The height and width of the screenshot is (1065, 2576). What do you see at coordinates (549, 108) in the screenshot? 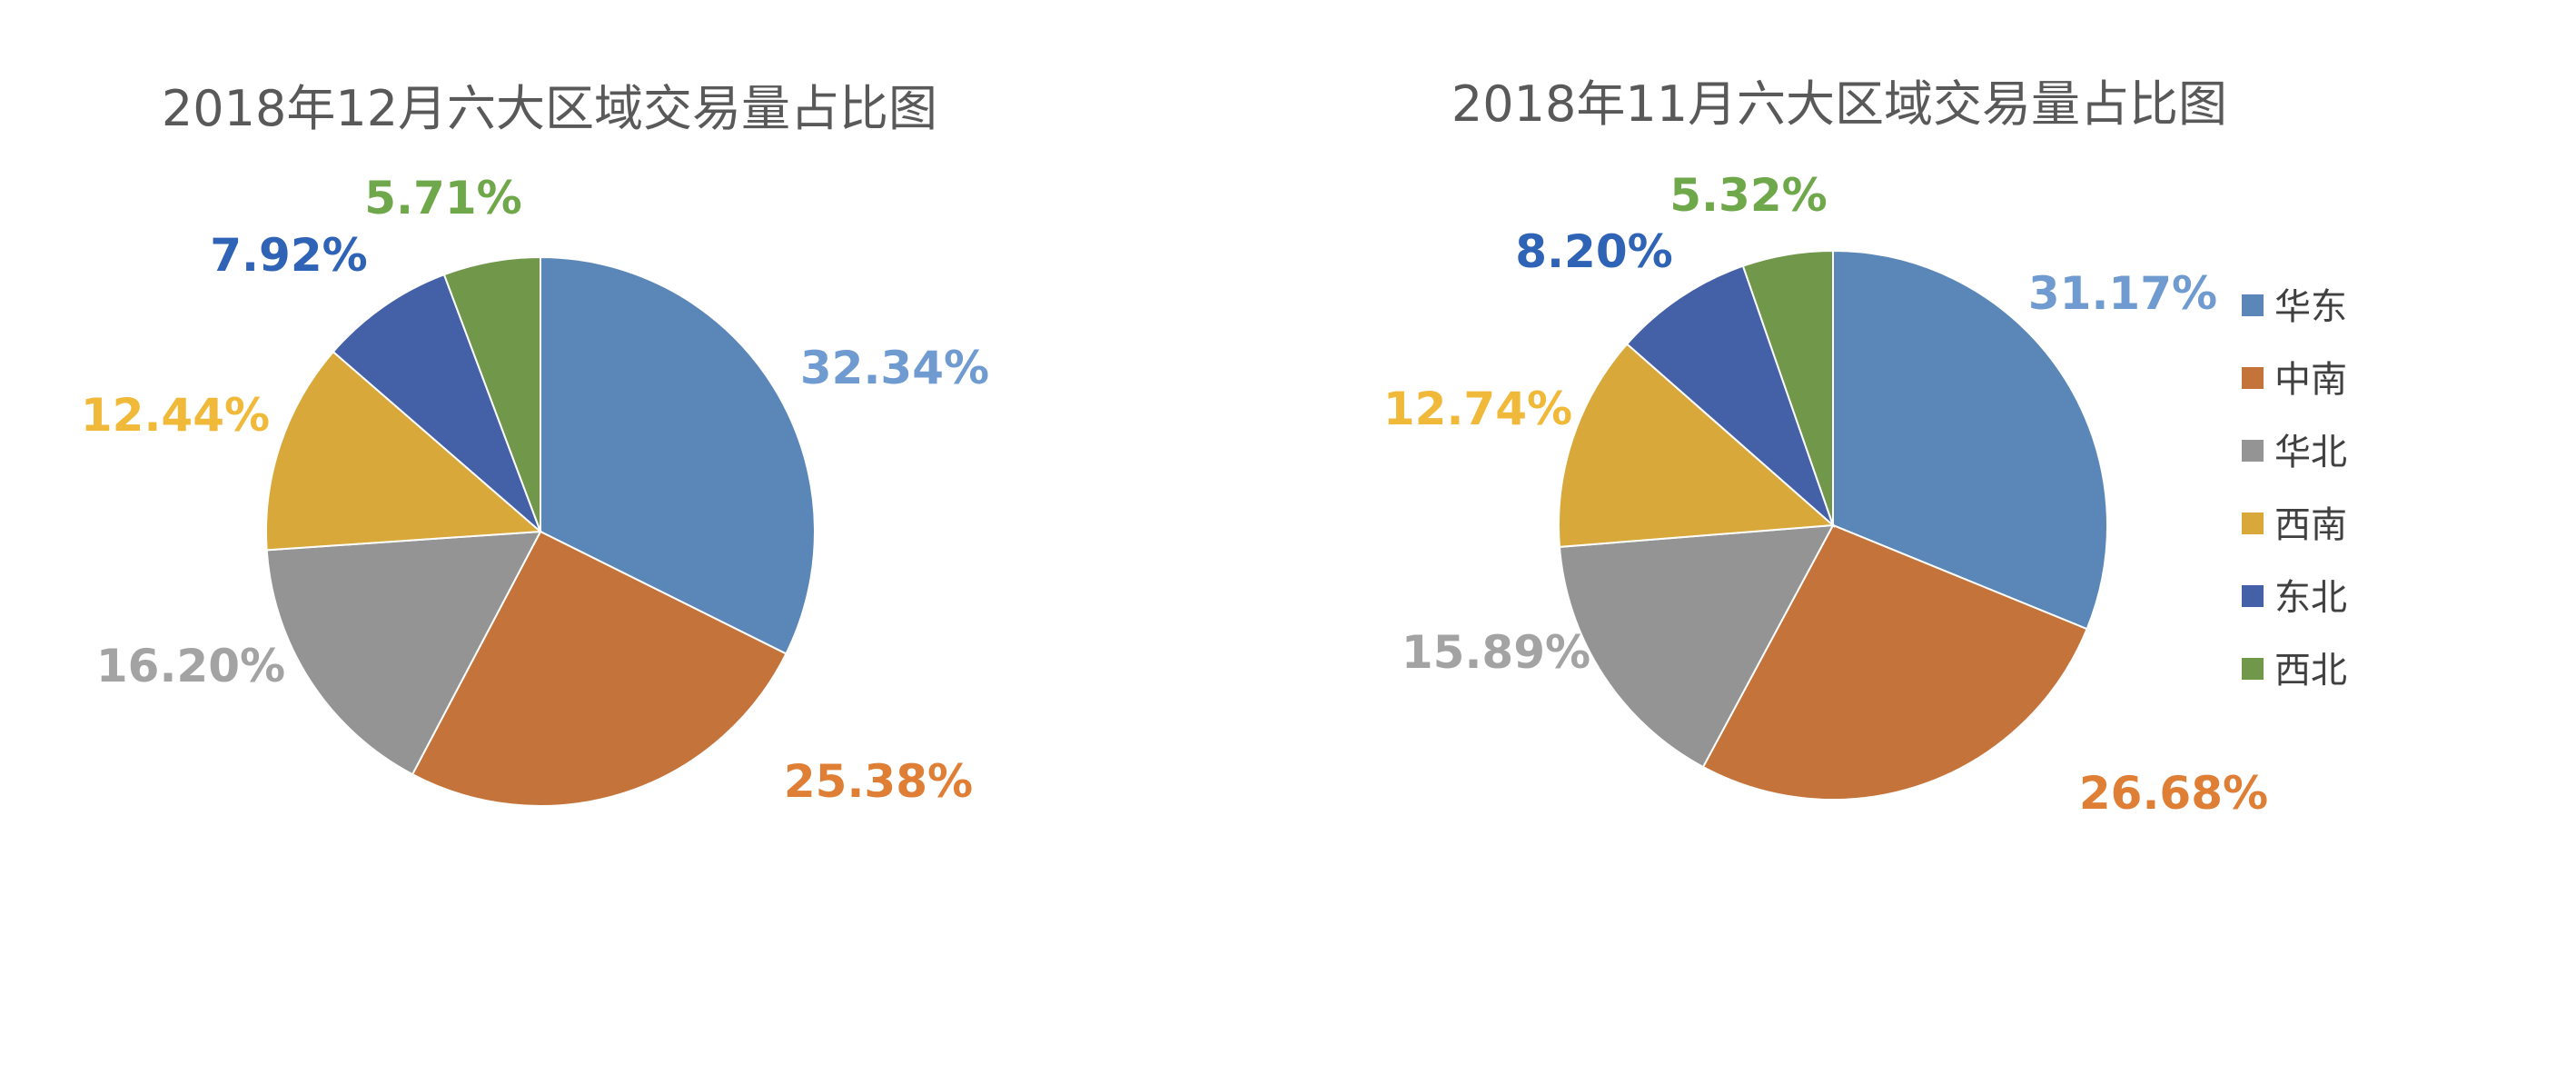
I see `chart-title-dec: 2018年12月六大区域交易量占比图` at bounding box center [549, 108].